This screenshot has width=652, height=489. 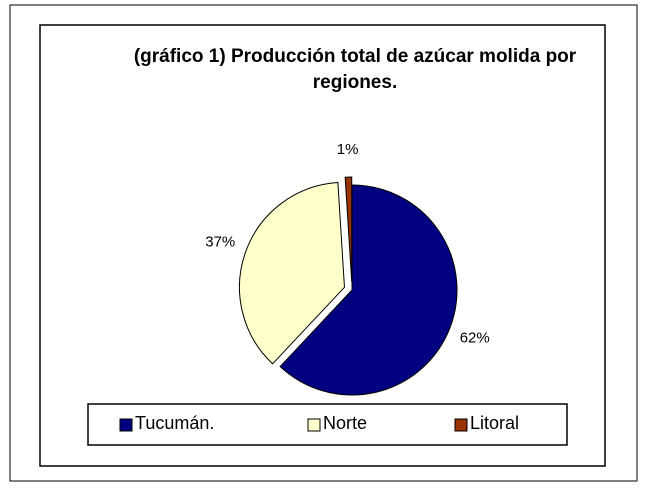 I want to click on legend-label: Norte, so click(x=345, y=423).